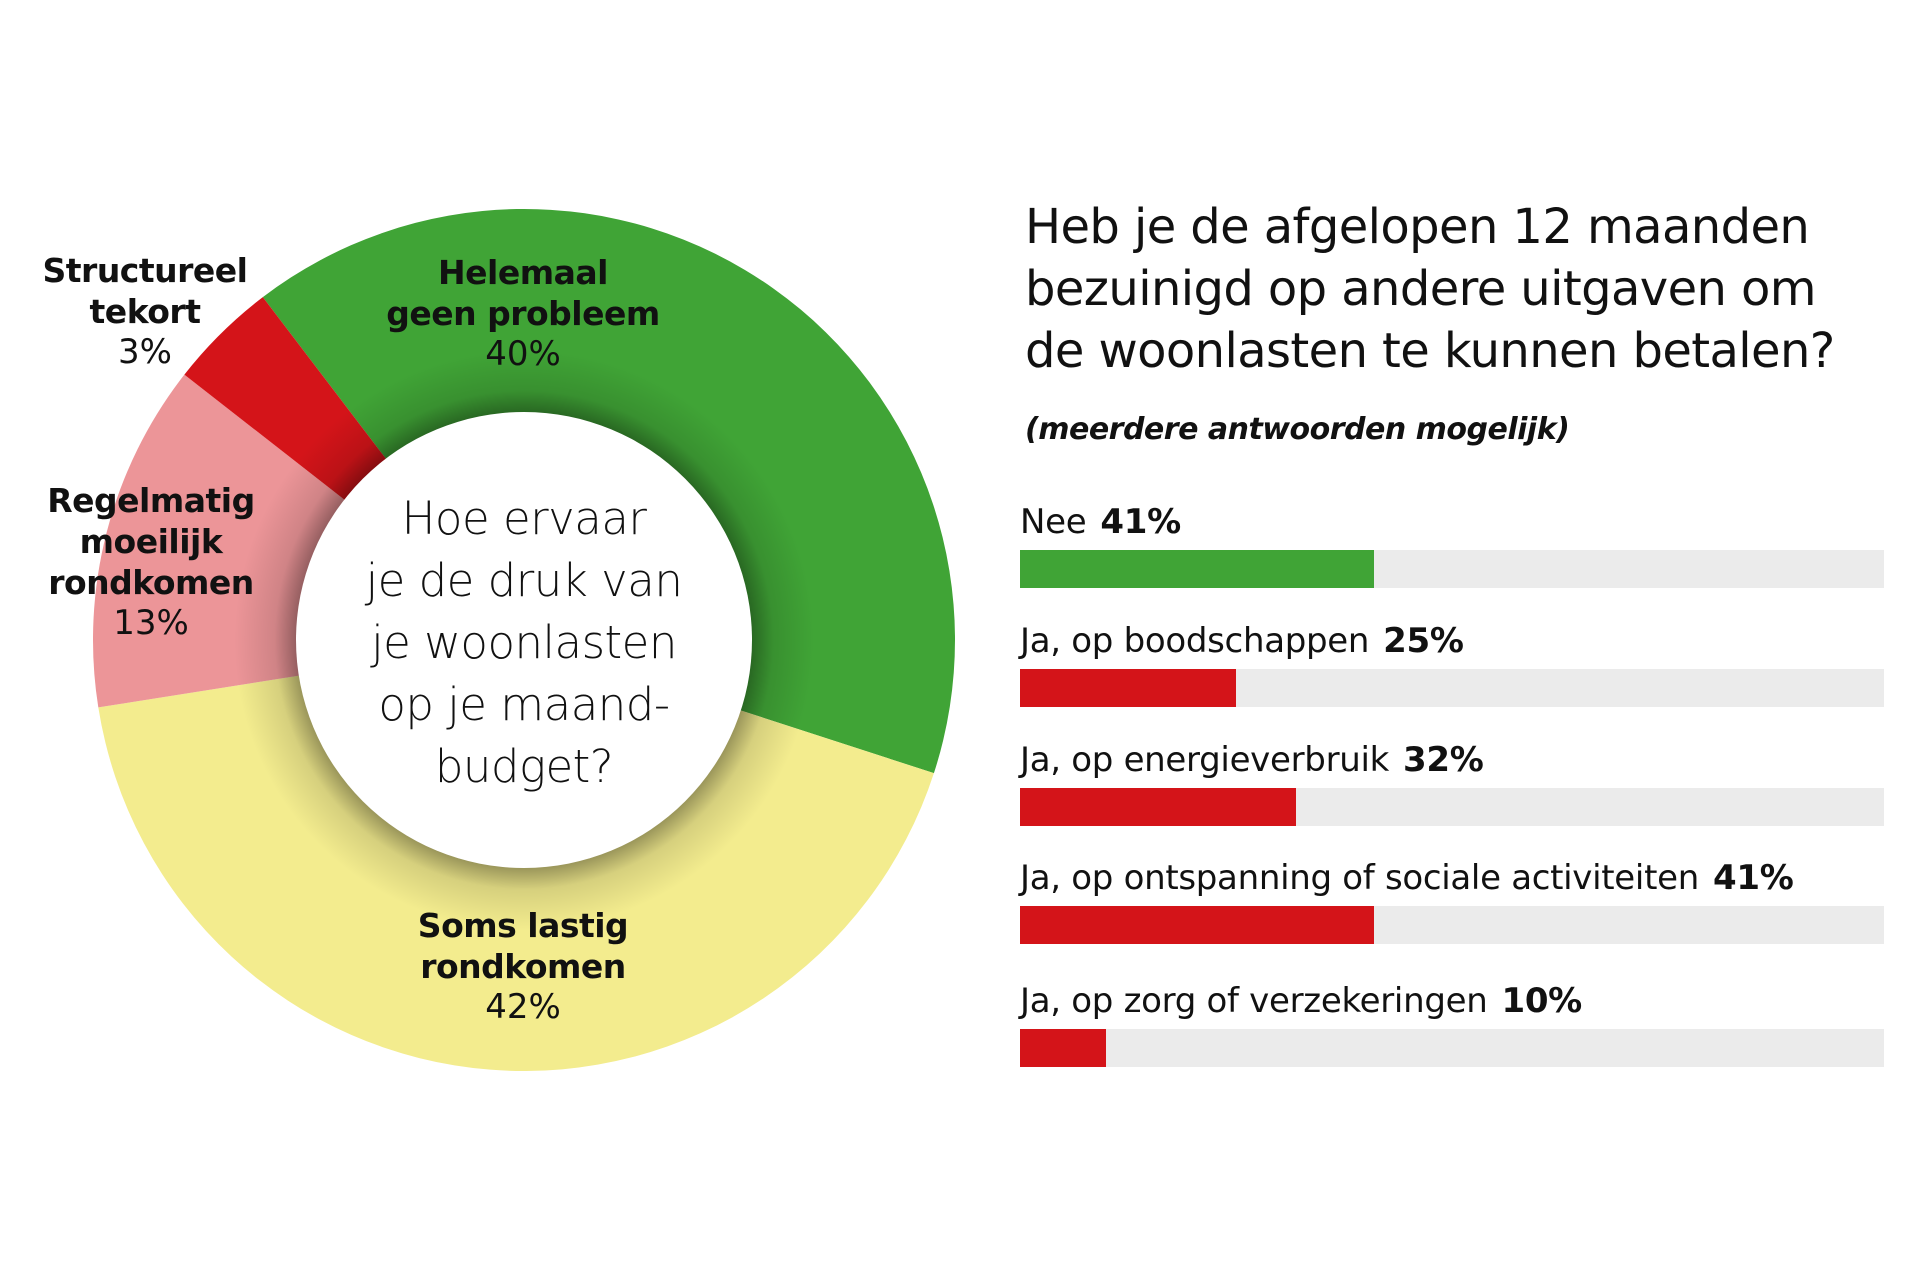 The width and height of the screenshot is (1920, 1280). I want to click on slice-name: Structureel tekort, so click(145, 291).